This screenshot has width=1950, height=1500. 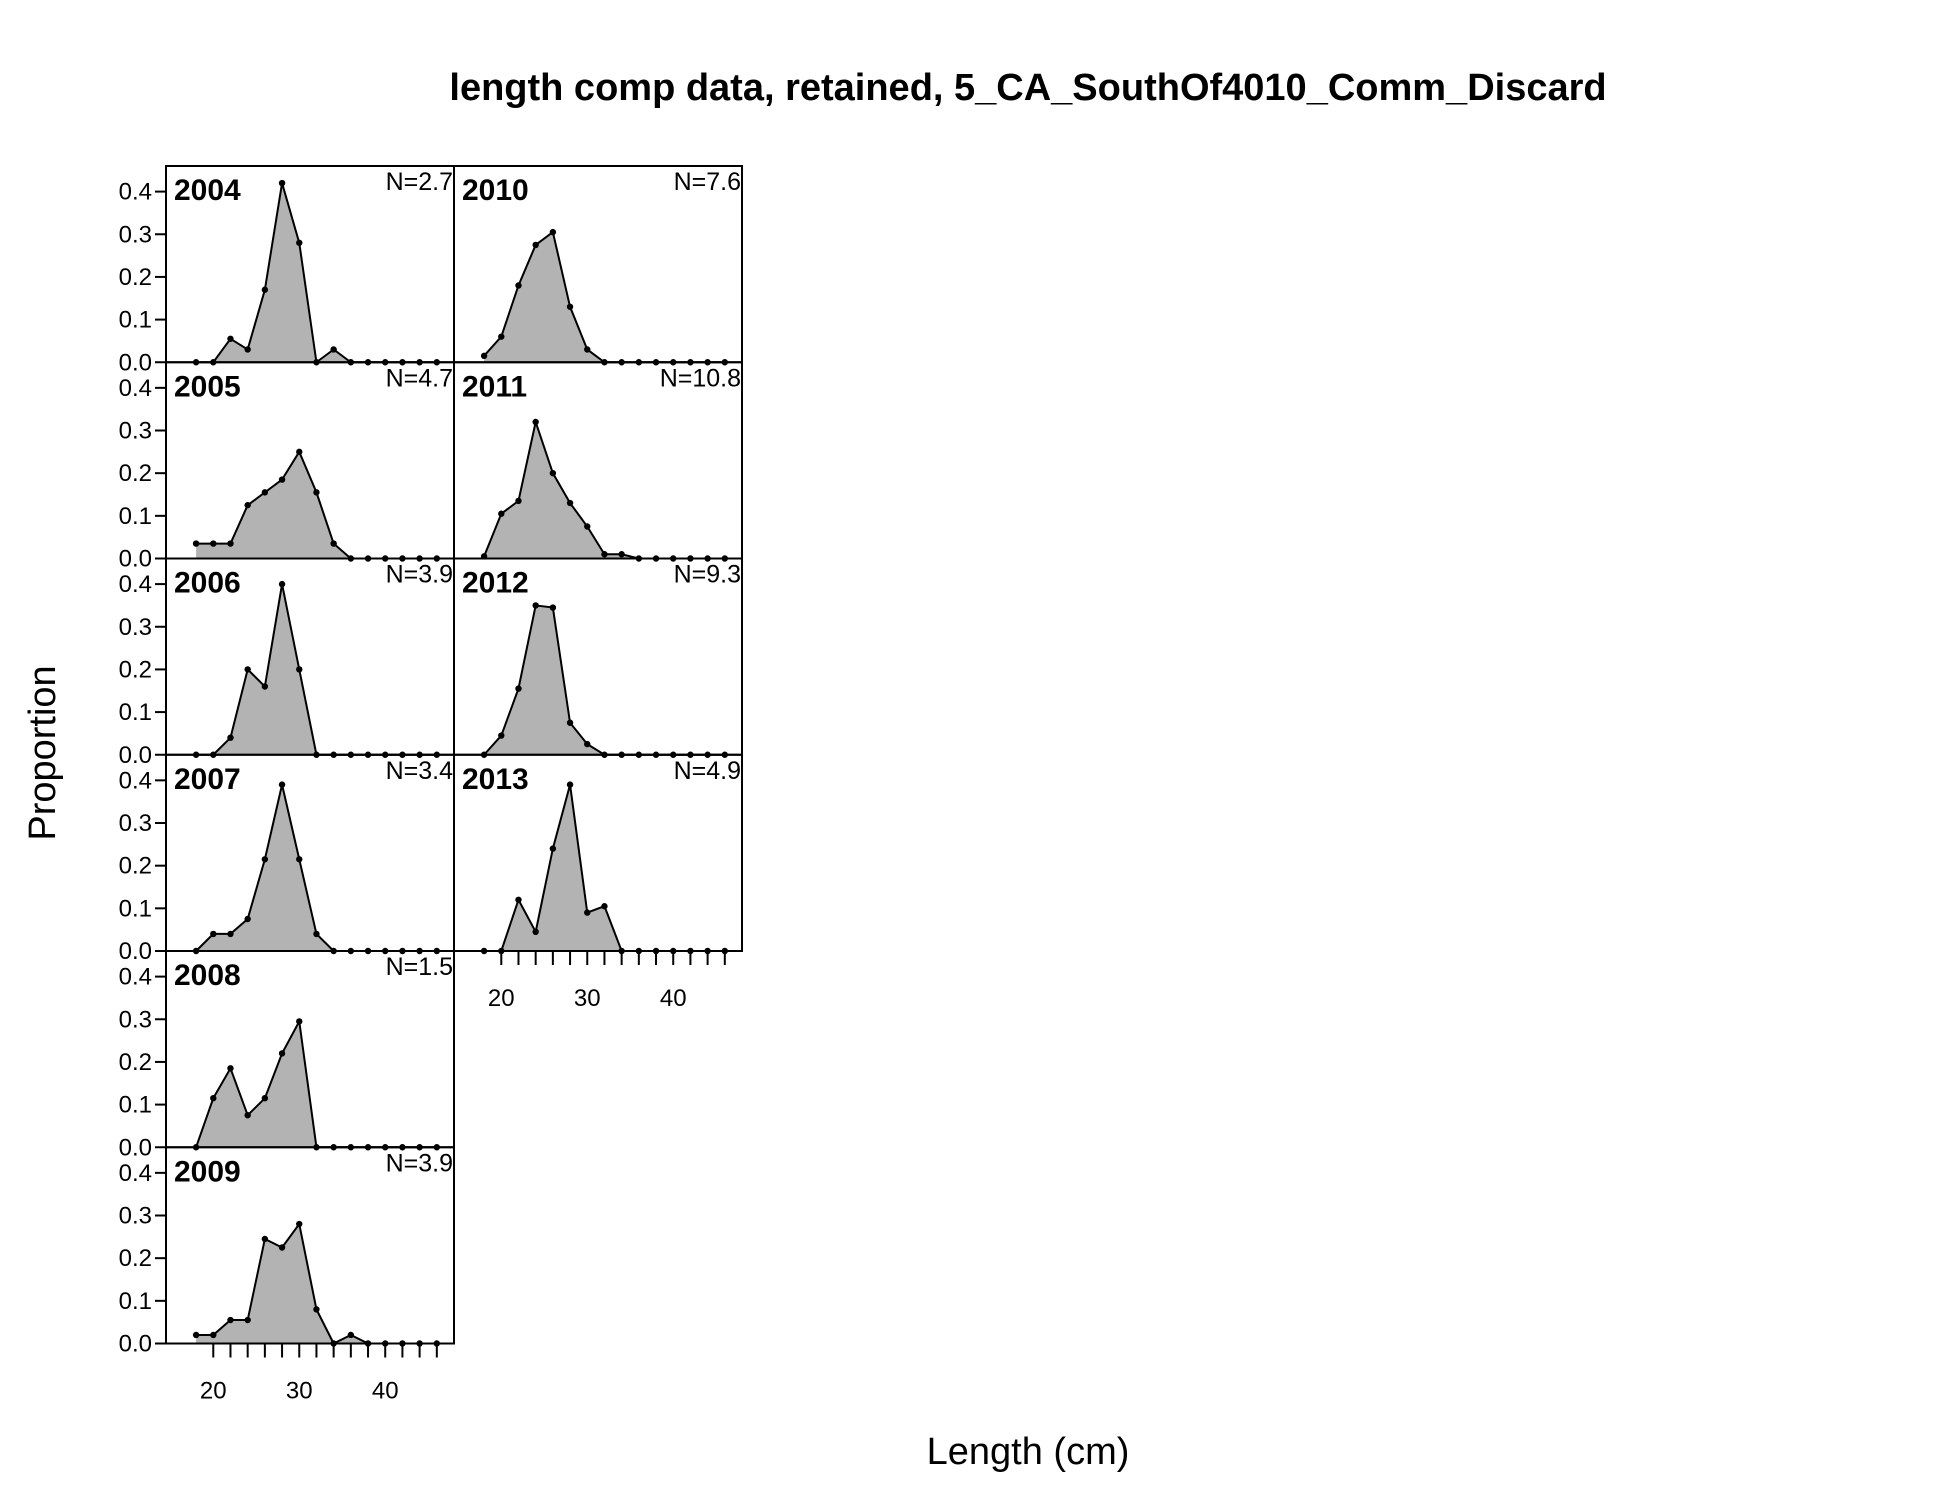 I want to click on panel-n-label: N=2.7, so click(x=419, y=182).